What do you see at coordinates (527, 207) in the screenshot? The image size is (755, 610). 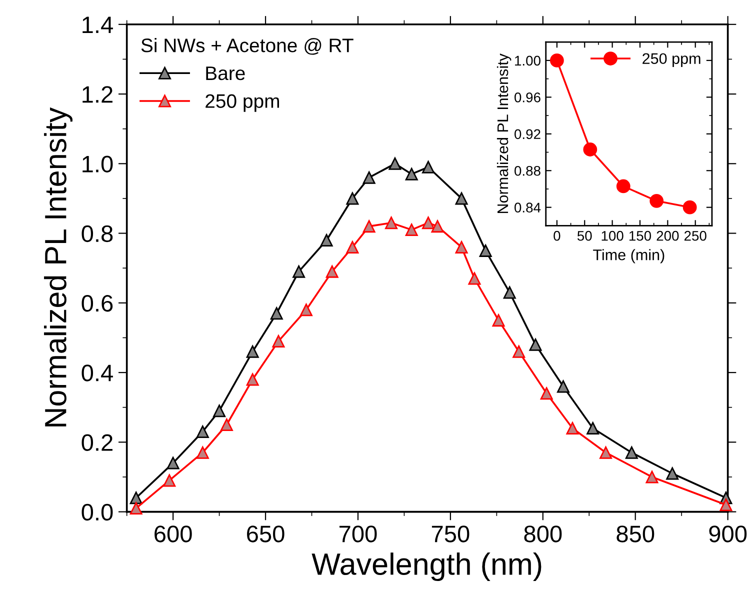 I see `y-tick-label: 0.84` at bounding box center [527, 207].